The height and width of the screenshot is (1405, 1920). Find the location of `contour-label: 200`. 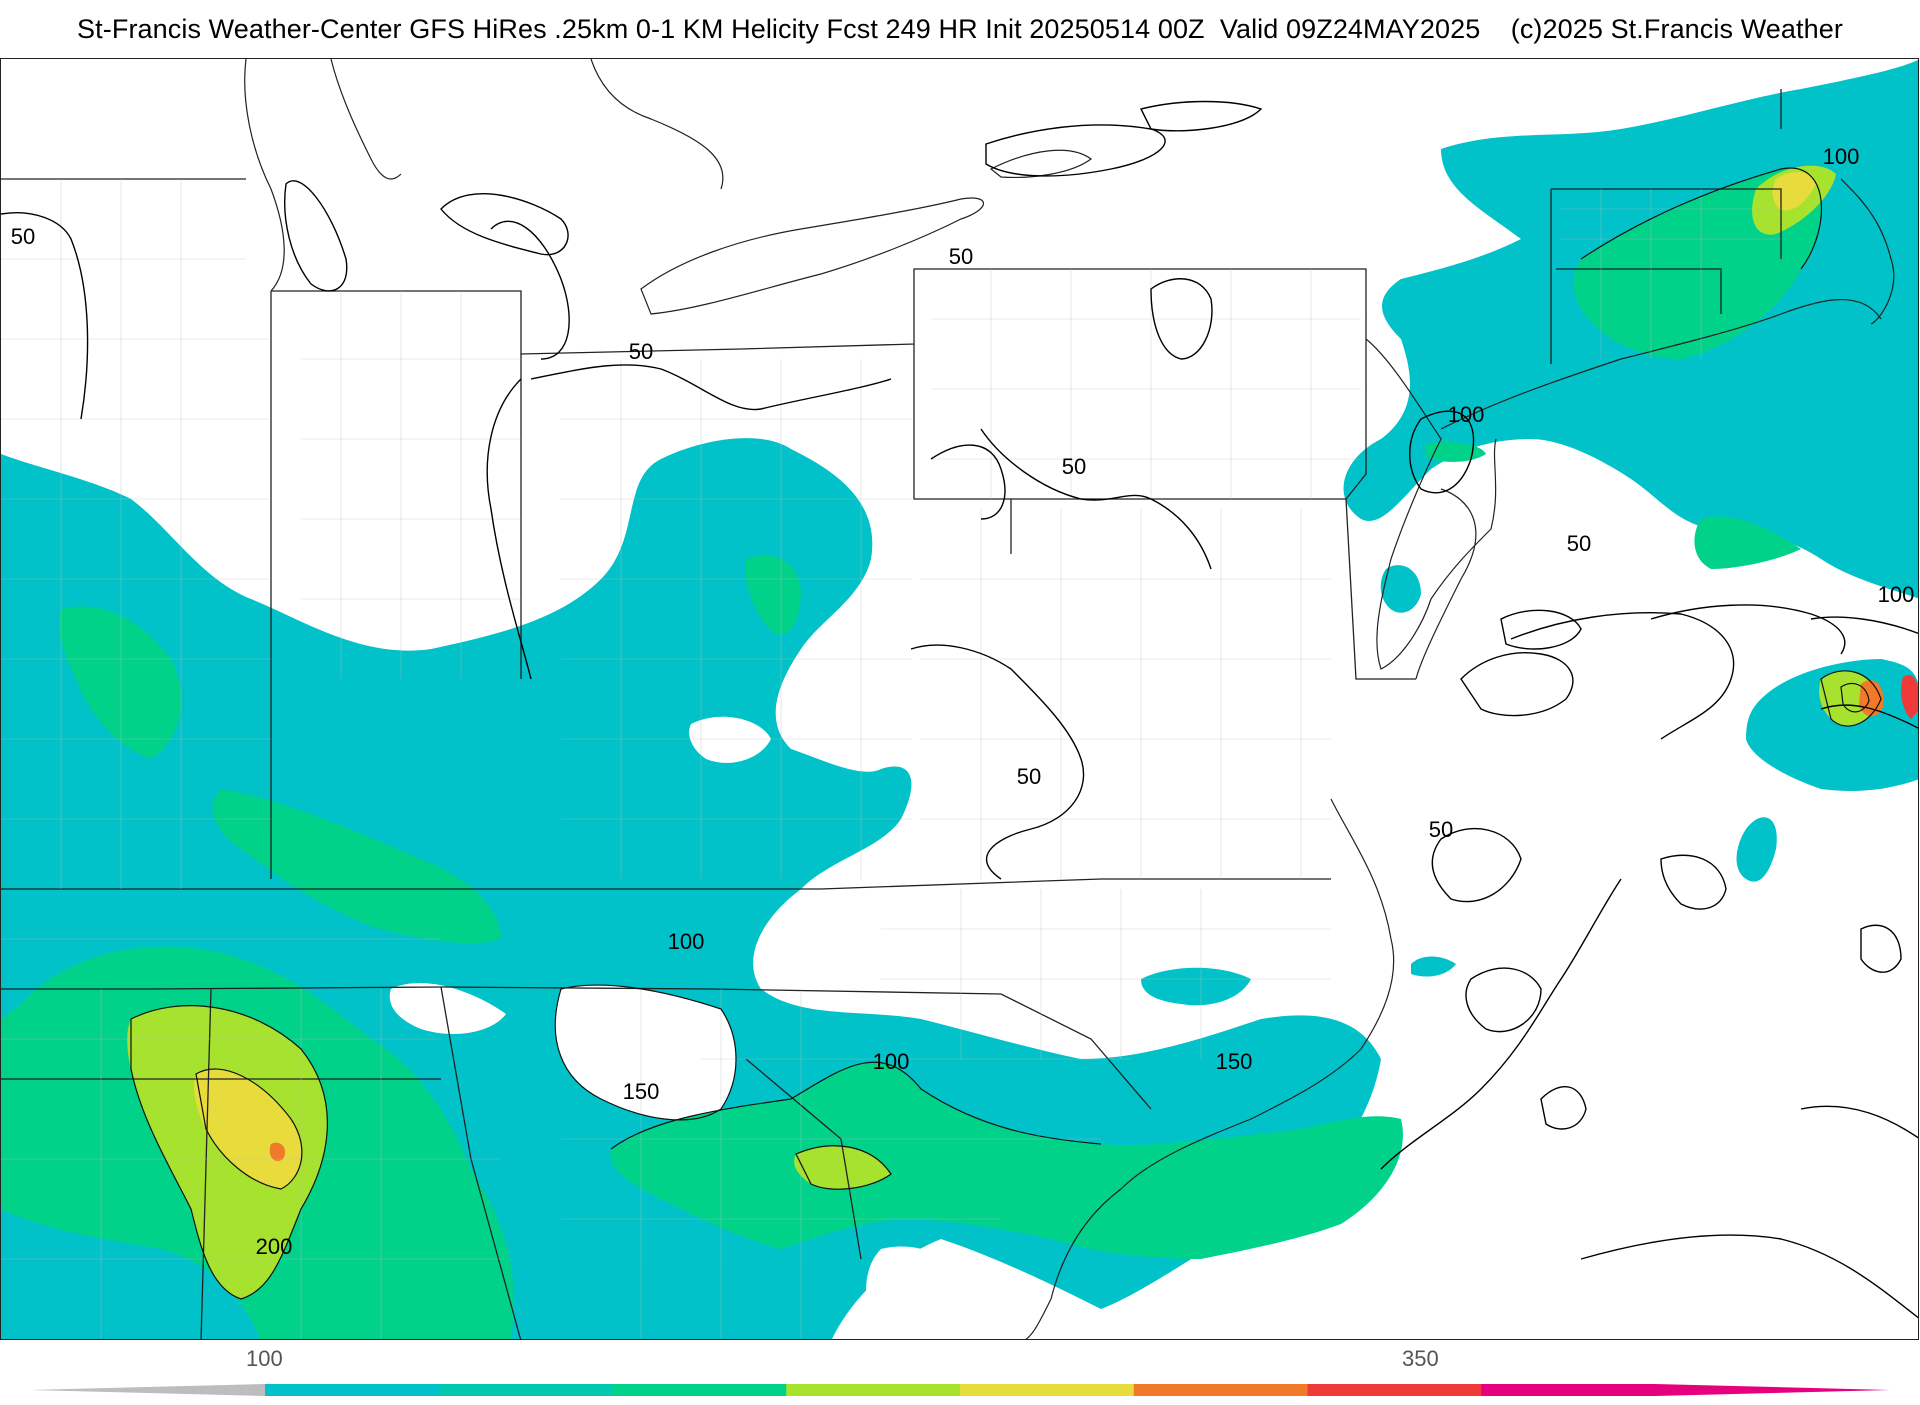

contour-label: 200 is located at coordinates (274, 1246).